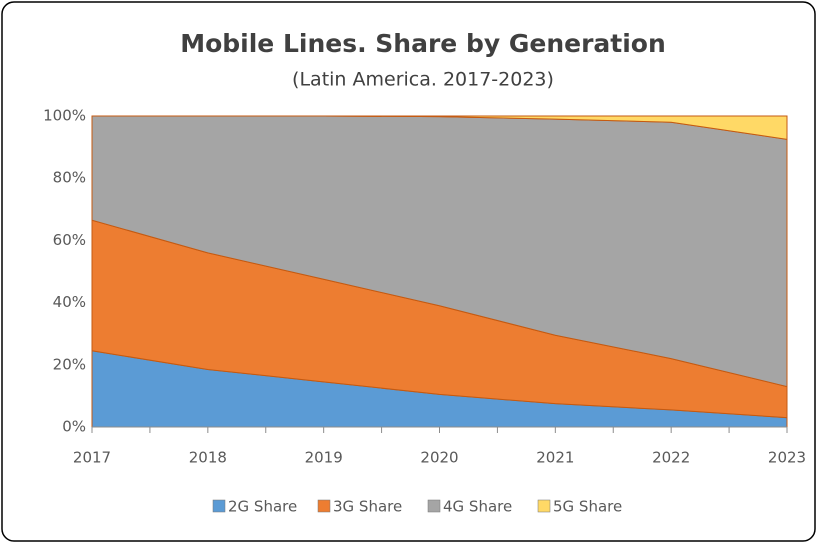  Describe the element at coordinates (69, 364) in the screenshot. I see `y-tick-label: 20%` at that location.